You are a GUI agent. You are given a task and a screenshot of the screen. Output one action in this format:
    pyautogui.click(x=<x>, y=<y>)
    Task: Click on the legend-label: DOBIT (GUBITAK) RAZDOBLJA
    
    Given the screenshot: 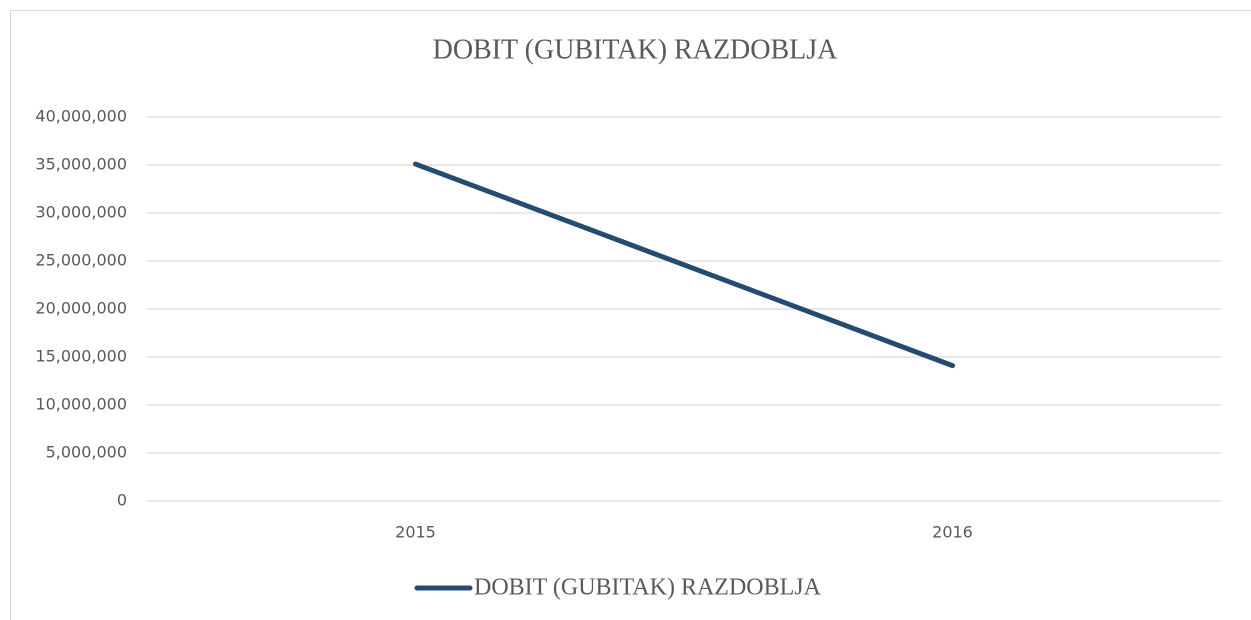 What is the action you would take?
    pyautogui.click(x=648, y=588)
    